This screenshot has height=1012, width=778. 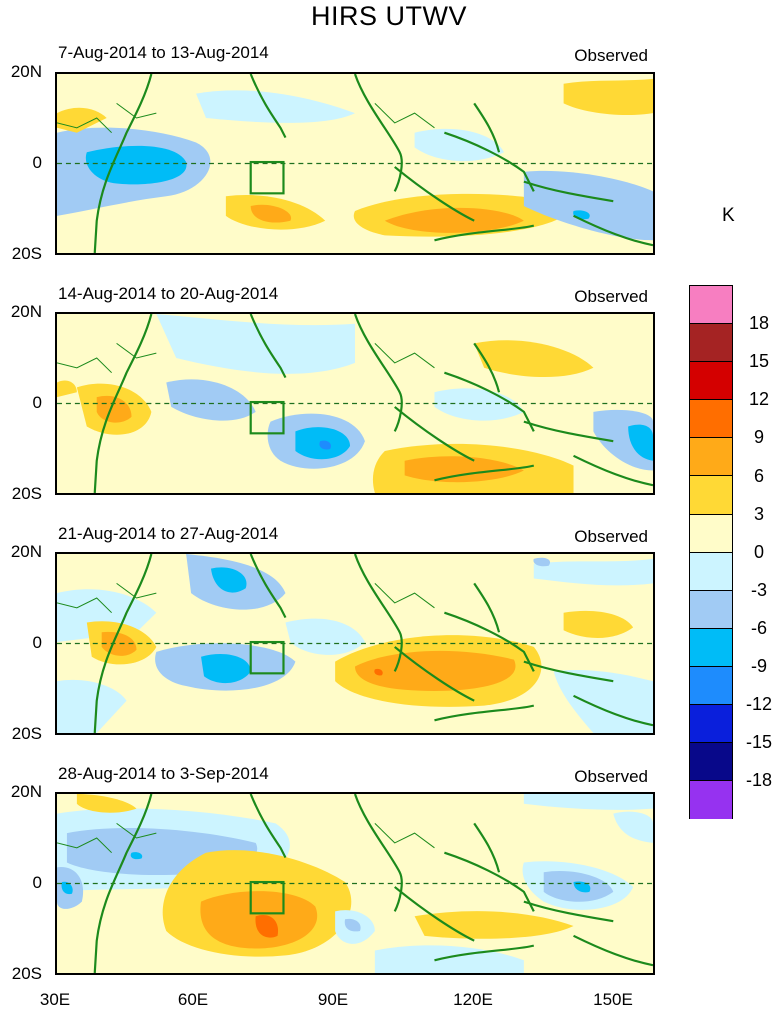 What do you see at coordinates (758, 666) in the screenshot?
I see `colorbar-tick-label: -9` at bounding box center [758, 666].